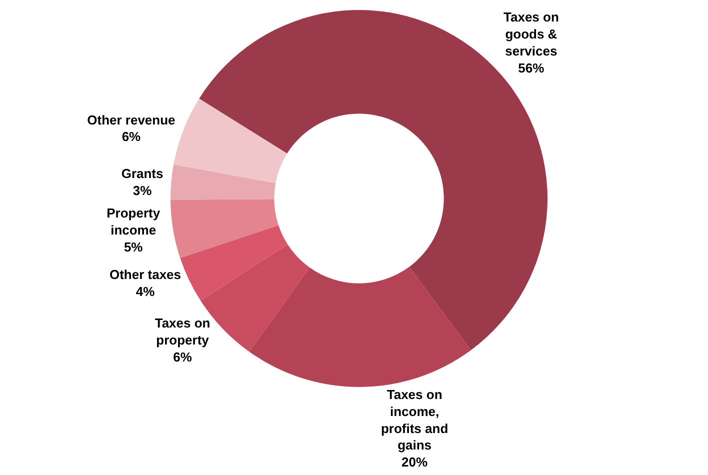  Describe the element at coordinates (142, 173) in the screenshot. I see `slice-label: Grants` at that location.